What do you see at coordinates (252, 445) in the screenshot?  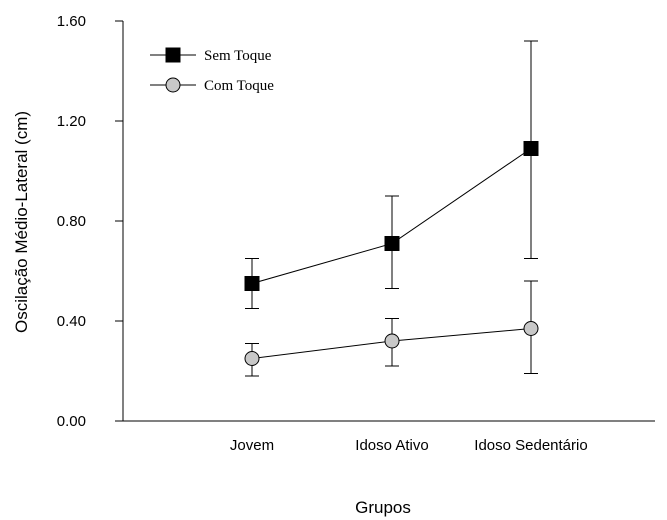 I see `x-tick-label: Jovem` at bounding box center [252, 445].